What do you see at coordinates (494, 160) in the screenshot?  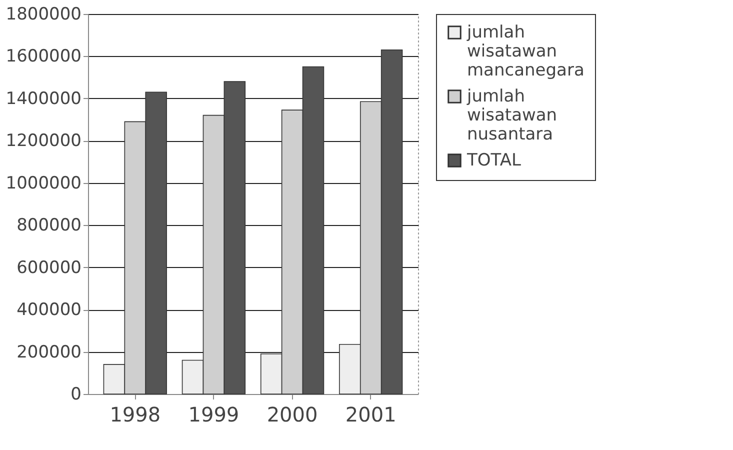 I see `legend-label: TOTAL` at bounding box center [494, 160].